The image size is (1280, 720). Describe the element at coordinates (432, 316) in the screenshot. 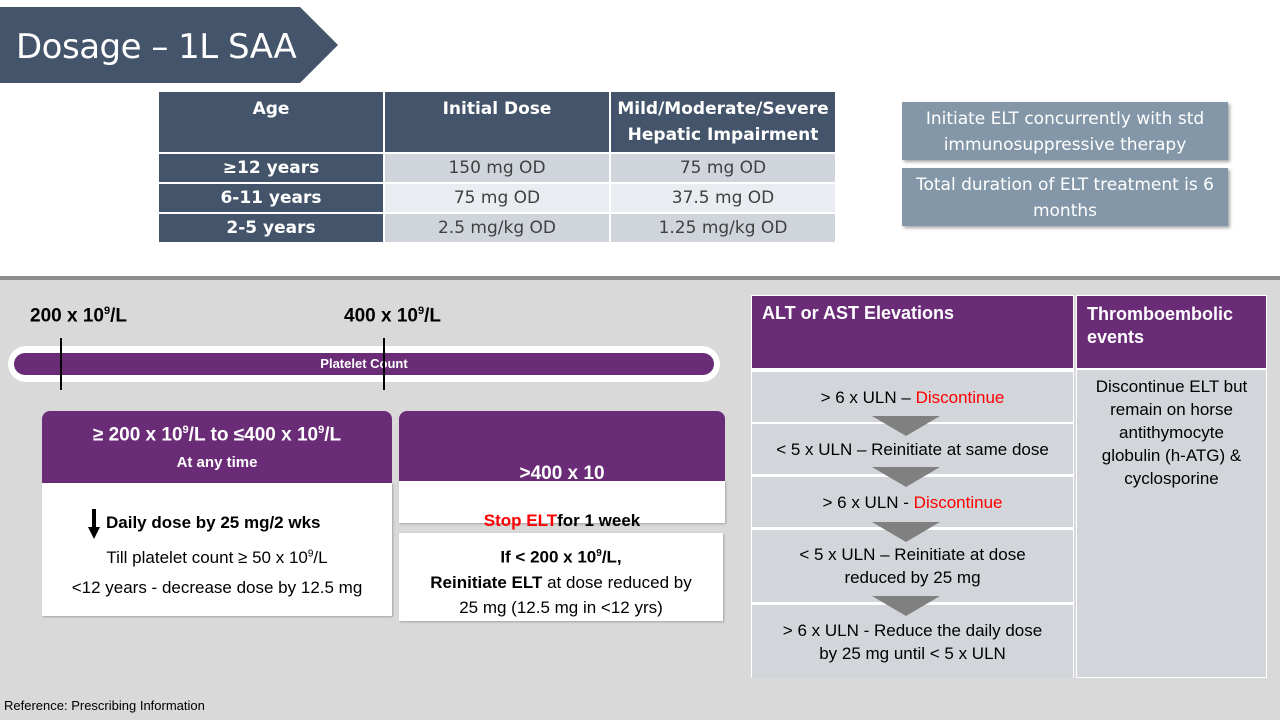

I see `platelet-label-400-unit: /L` at that location.